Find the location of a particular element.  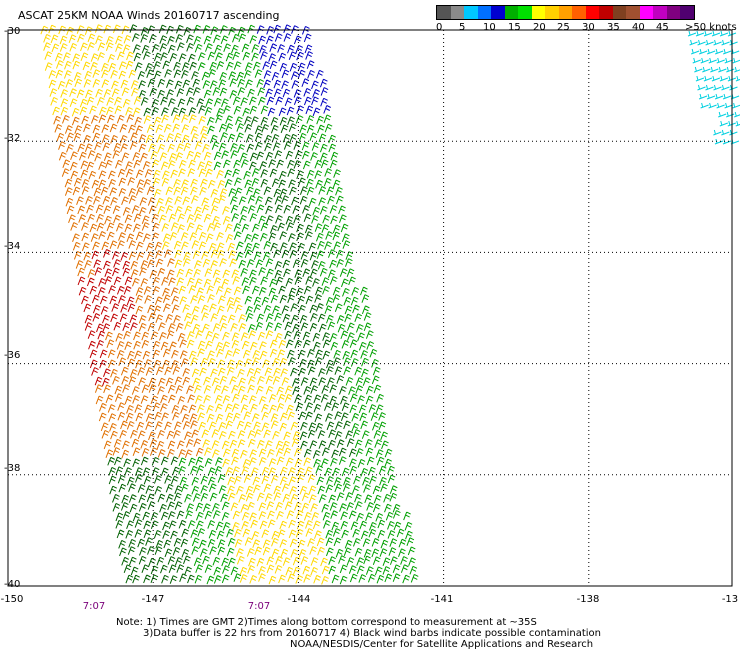

swath-time-right: 7:07 is located at coordinates (259, 606).